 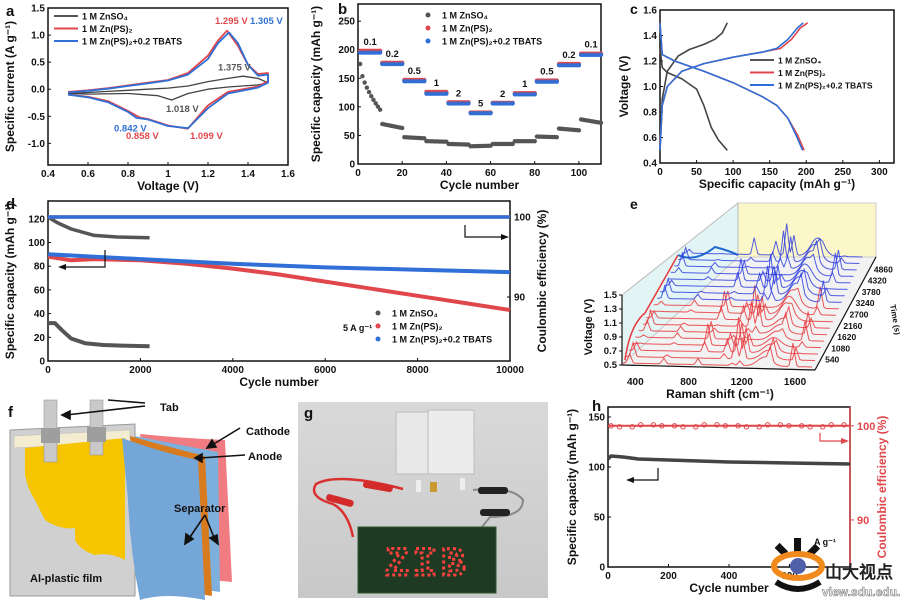 What do you see at coordinates (325, 370) in the screenshot?
I see `x-tick-label: 6000` at bounding box center [325, 370].